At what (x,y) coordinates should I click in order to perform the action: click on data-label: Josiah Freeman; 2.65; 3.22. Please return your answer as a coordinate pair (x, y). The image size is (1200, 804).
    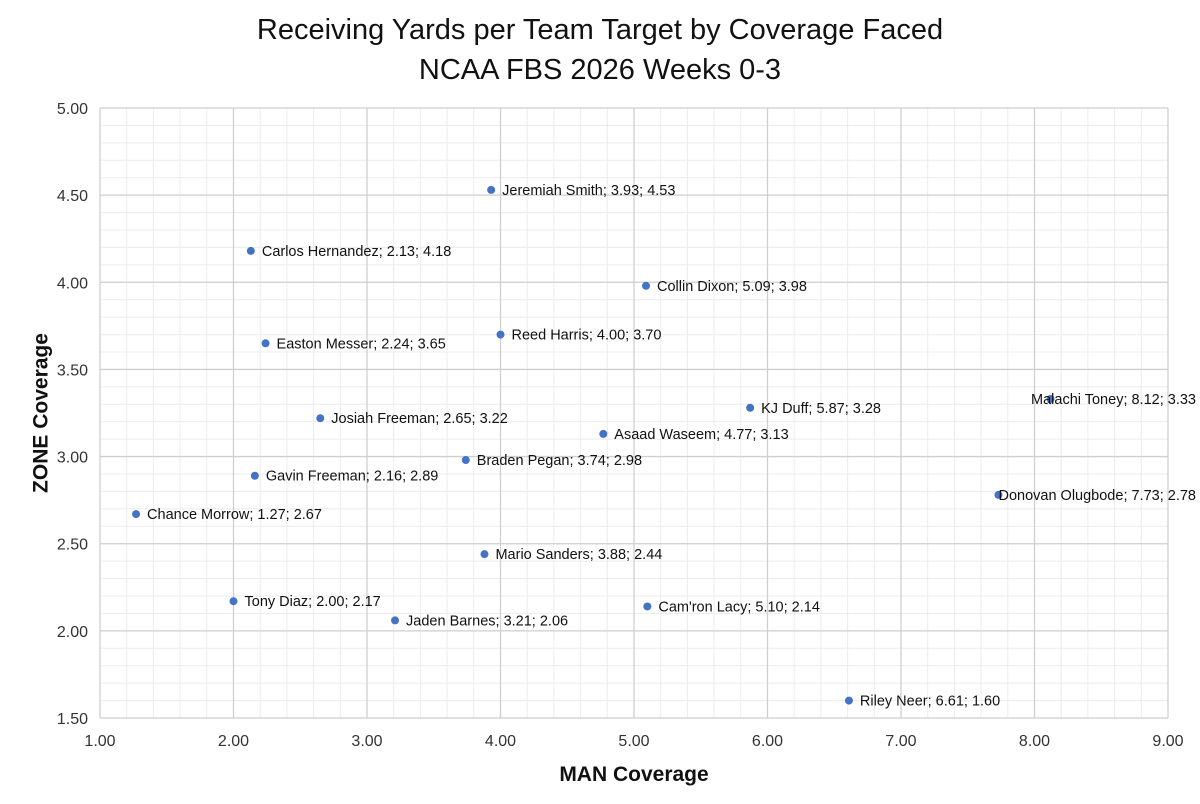
    Looking at the image, I should click on (419, 419).